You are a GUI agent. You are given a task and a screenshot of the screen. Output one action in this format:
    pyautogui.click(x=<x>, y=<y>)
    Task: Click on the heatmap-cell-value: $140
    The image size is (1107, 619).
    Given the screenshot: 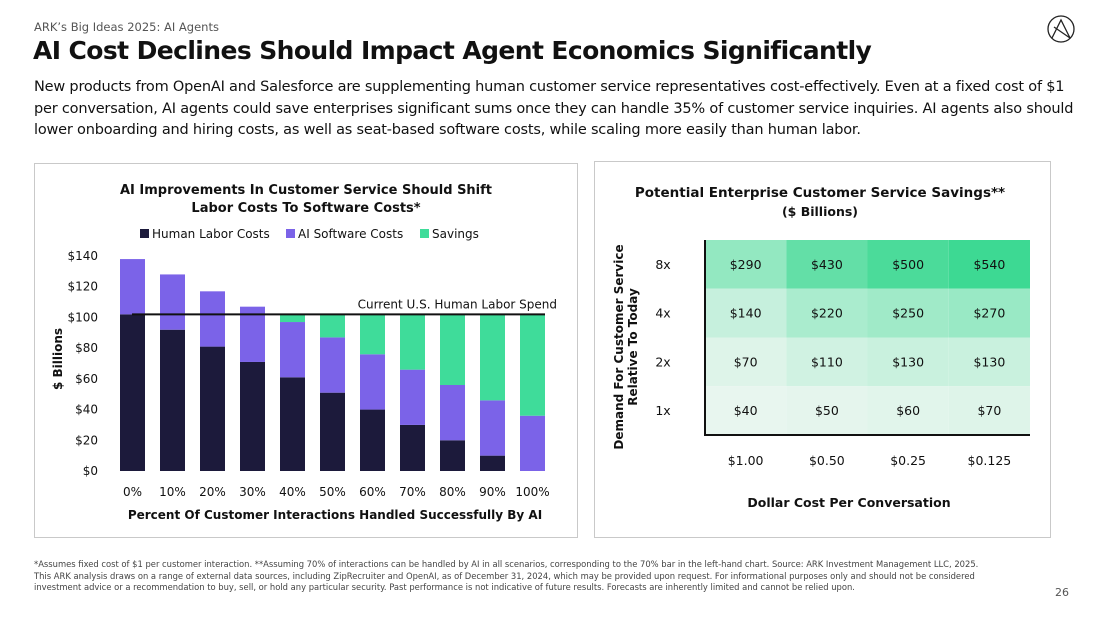 What is the action you would take?
    pyautogui.click(x=746, y=313)
    